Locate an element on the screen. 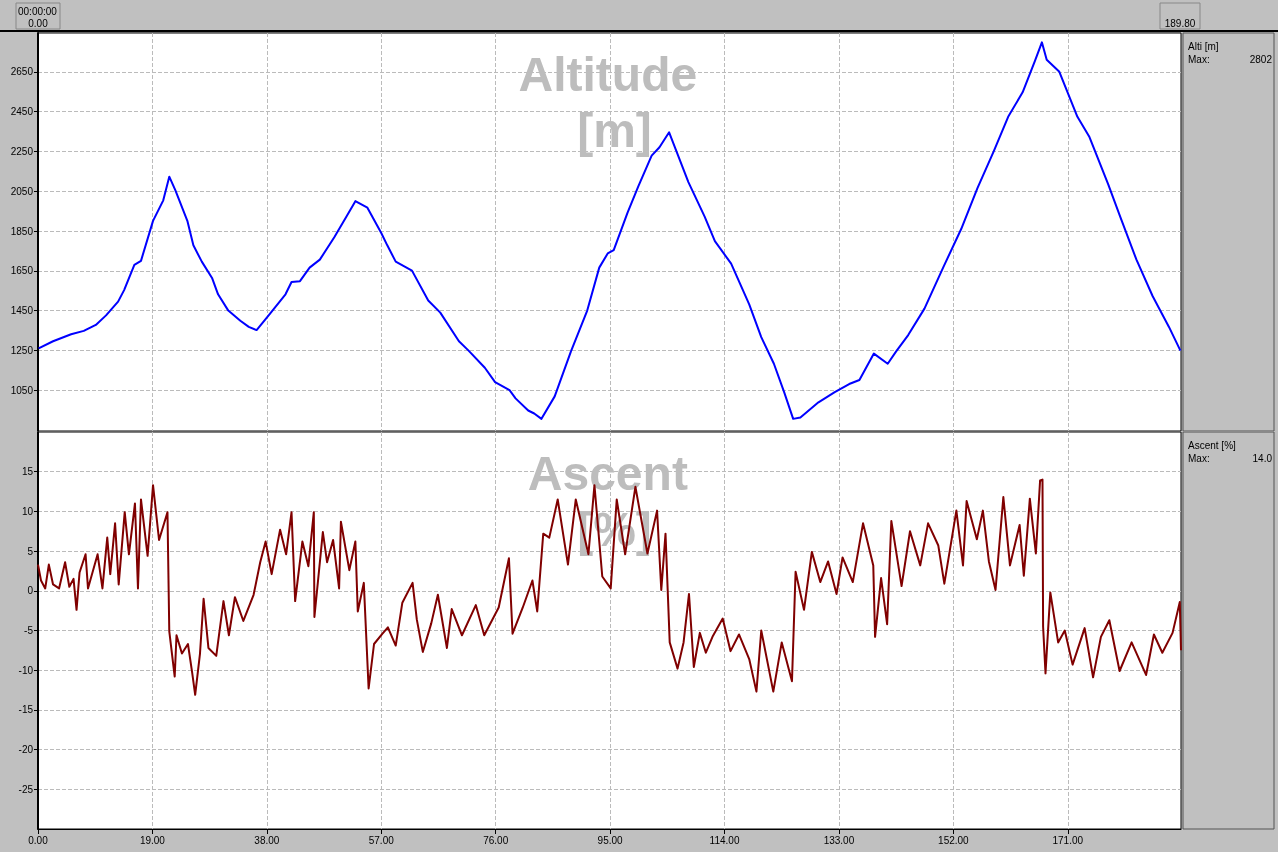 The image size is (1278, 852). y-tick-label: -5 is located at coordinates (29, 630).